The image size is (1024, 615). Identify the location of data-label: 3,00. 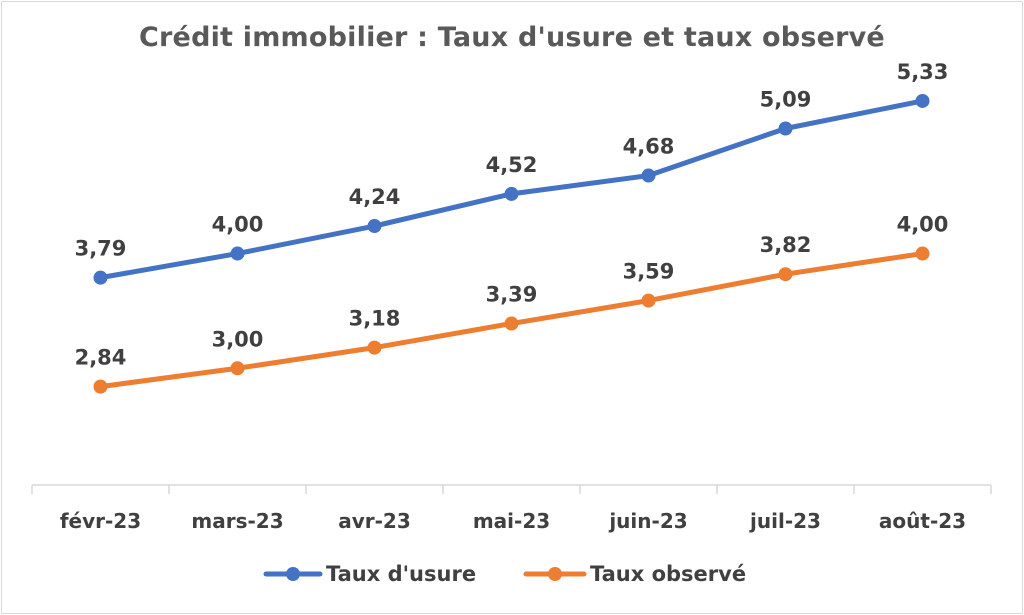
(238, 339).